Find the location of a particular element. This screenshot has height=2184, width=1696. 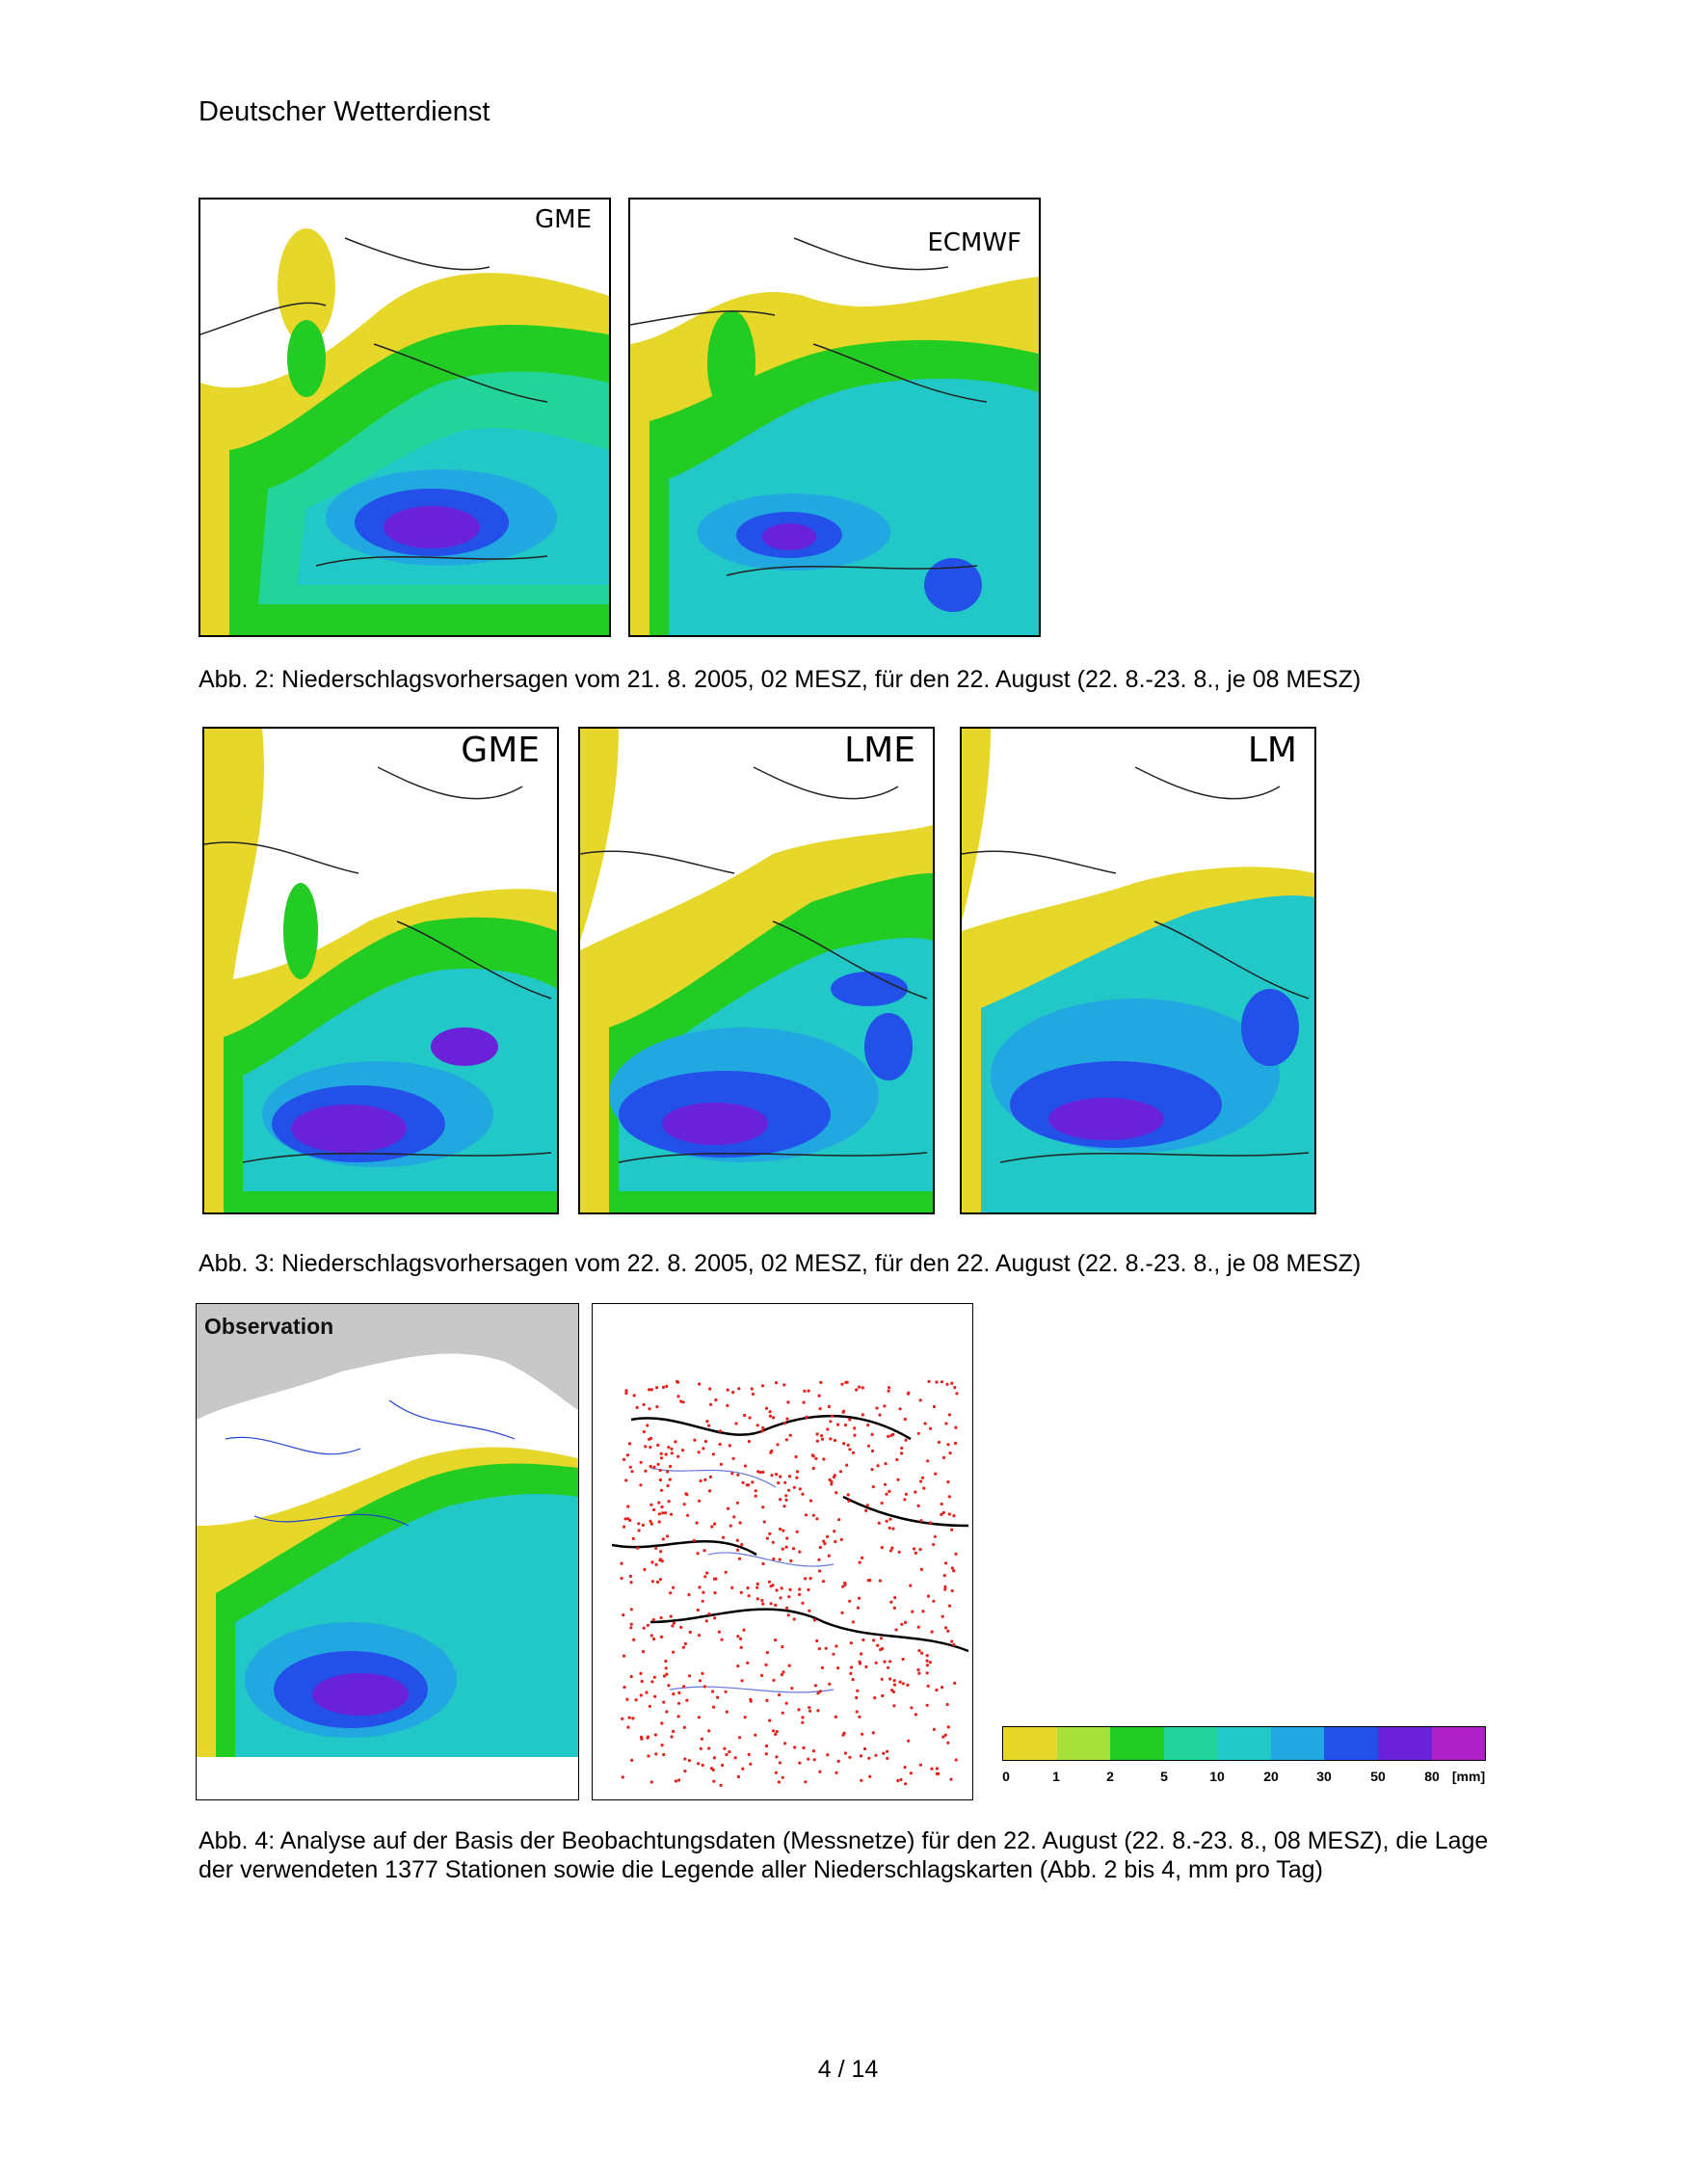

panel-label: LM is located at coordinates (1272, 750).